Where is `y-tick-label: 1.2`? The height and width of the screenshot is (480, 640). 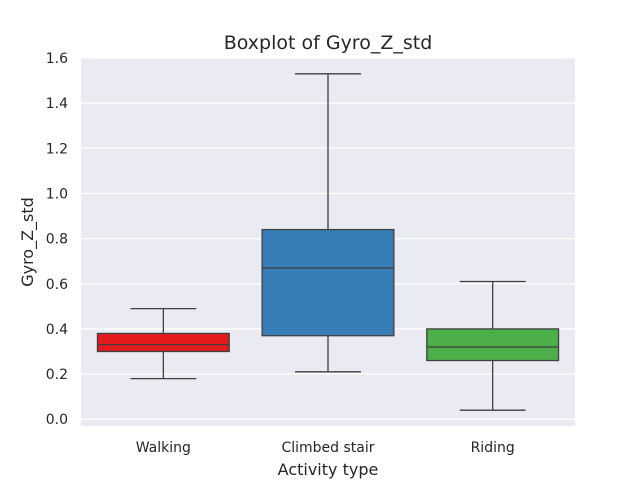
y-tick-label: 1.2 is located at coordinates (57, 149).